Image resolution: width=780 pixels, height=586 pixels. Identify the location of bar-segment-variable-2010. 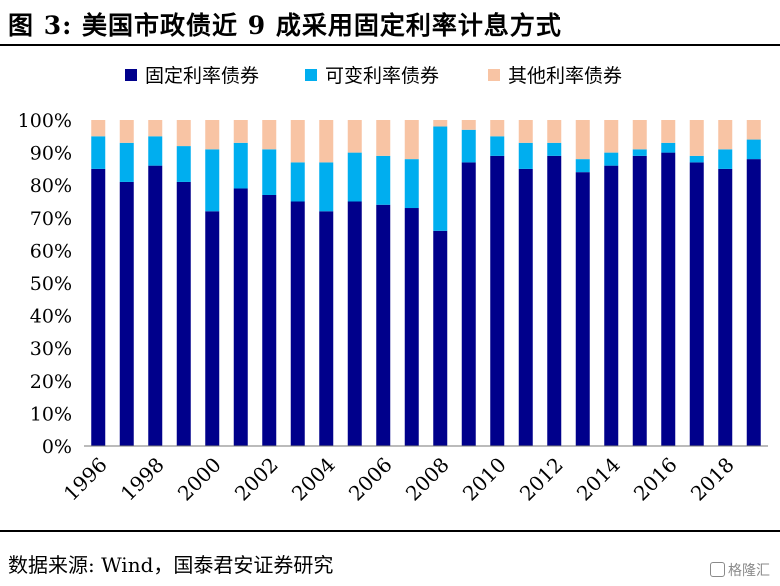
(497, 146).